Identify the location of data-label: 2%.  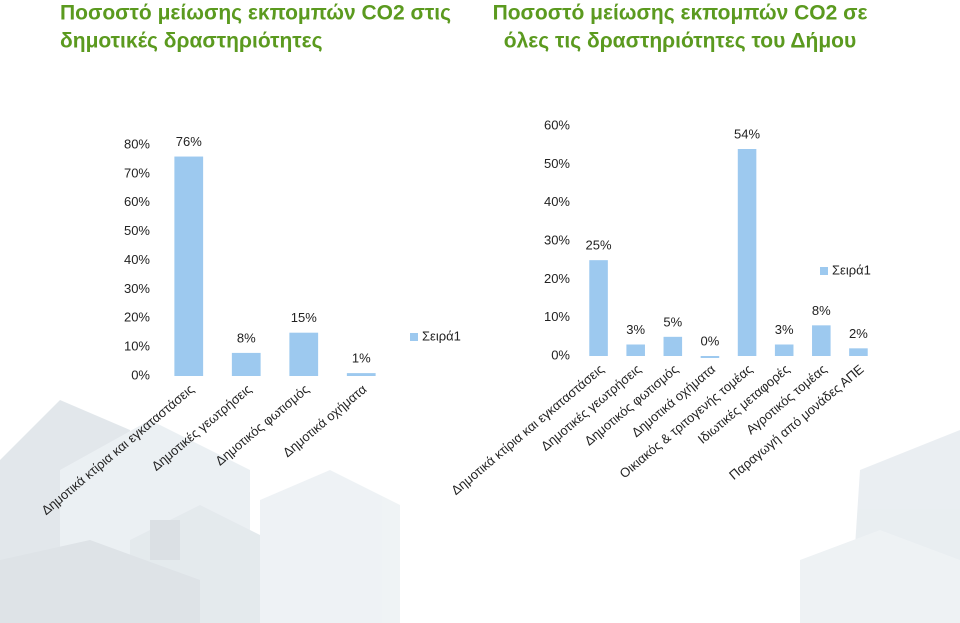
(858, 333).